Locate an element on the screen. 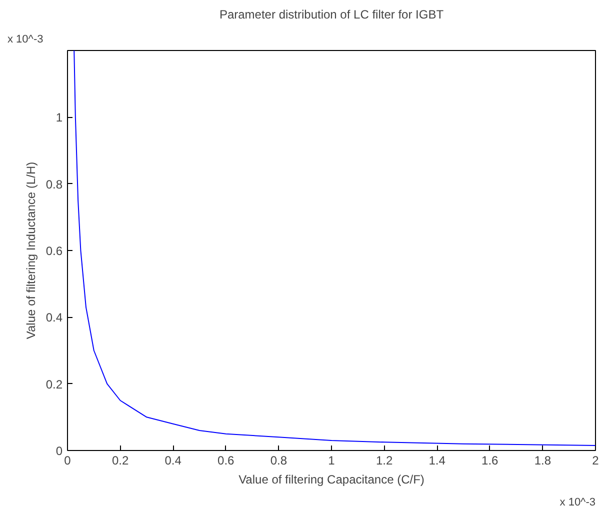  x-tick-label: 0.4 is located at coordinates (173, 461).